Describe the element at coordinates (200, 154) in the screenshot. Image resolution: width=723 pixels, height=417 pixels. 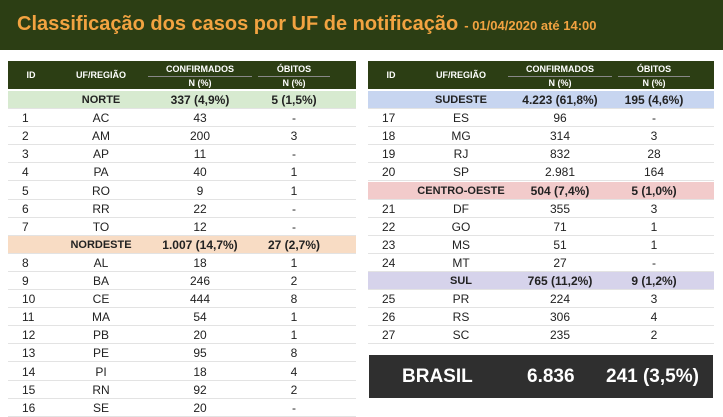
I see `row-confirmed: 11` at that location.